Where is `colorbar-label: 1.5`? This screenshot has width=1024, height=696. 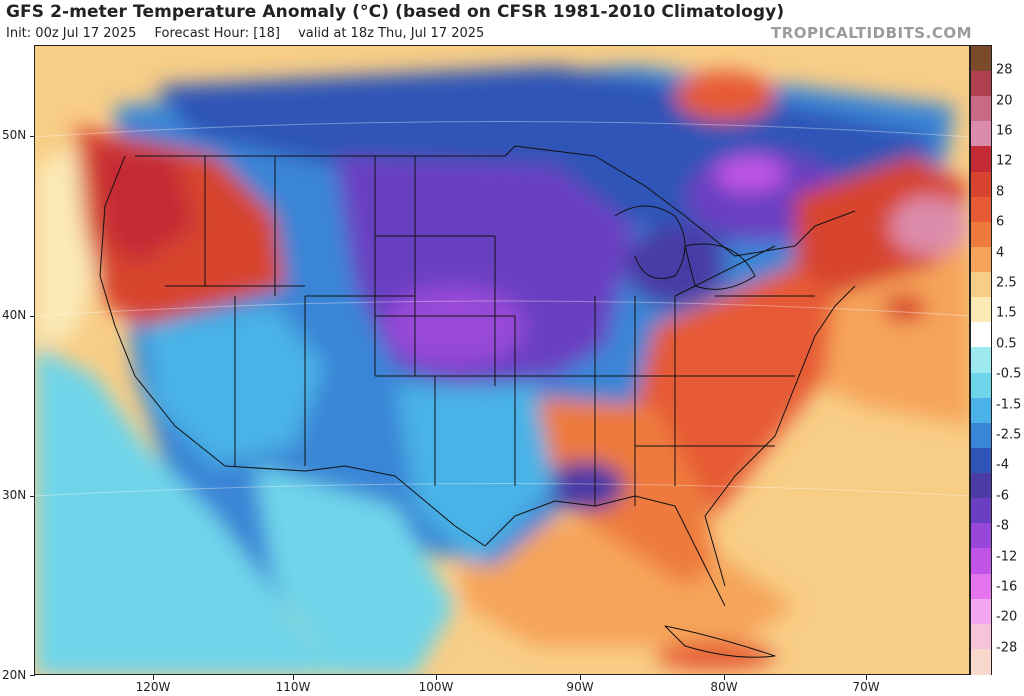
colorbar-label: 1.5 is located at coordinates (1006, 313).